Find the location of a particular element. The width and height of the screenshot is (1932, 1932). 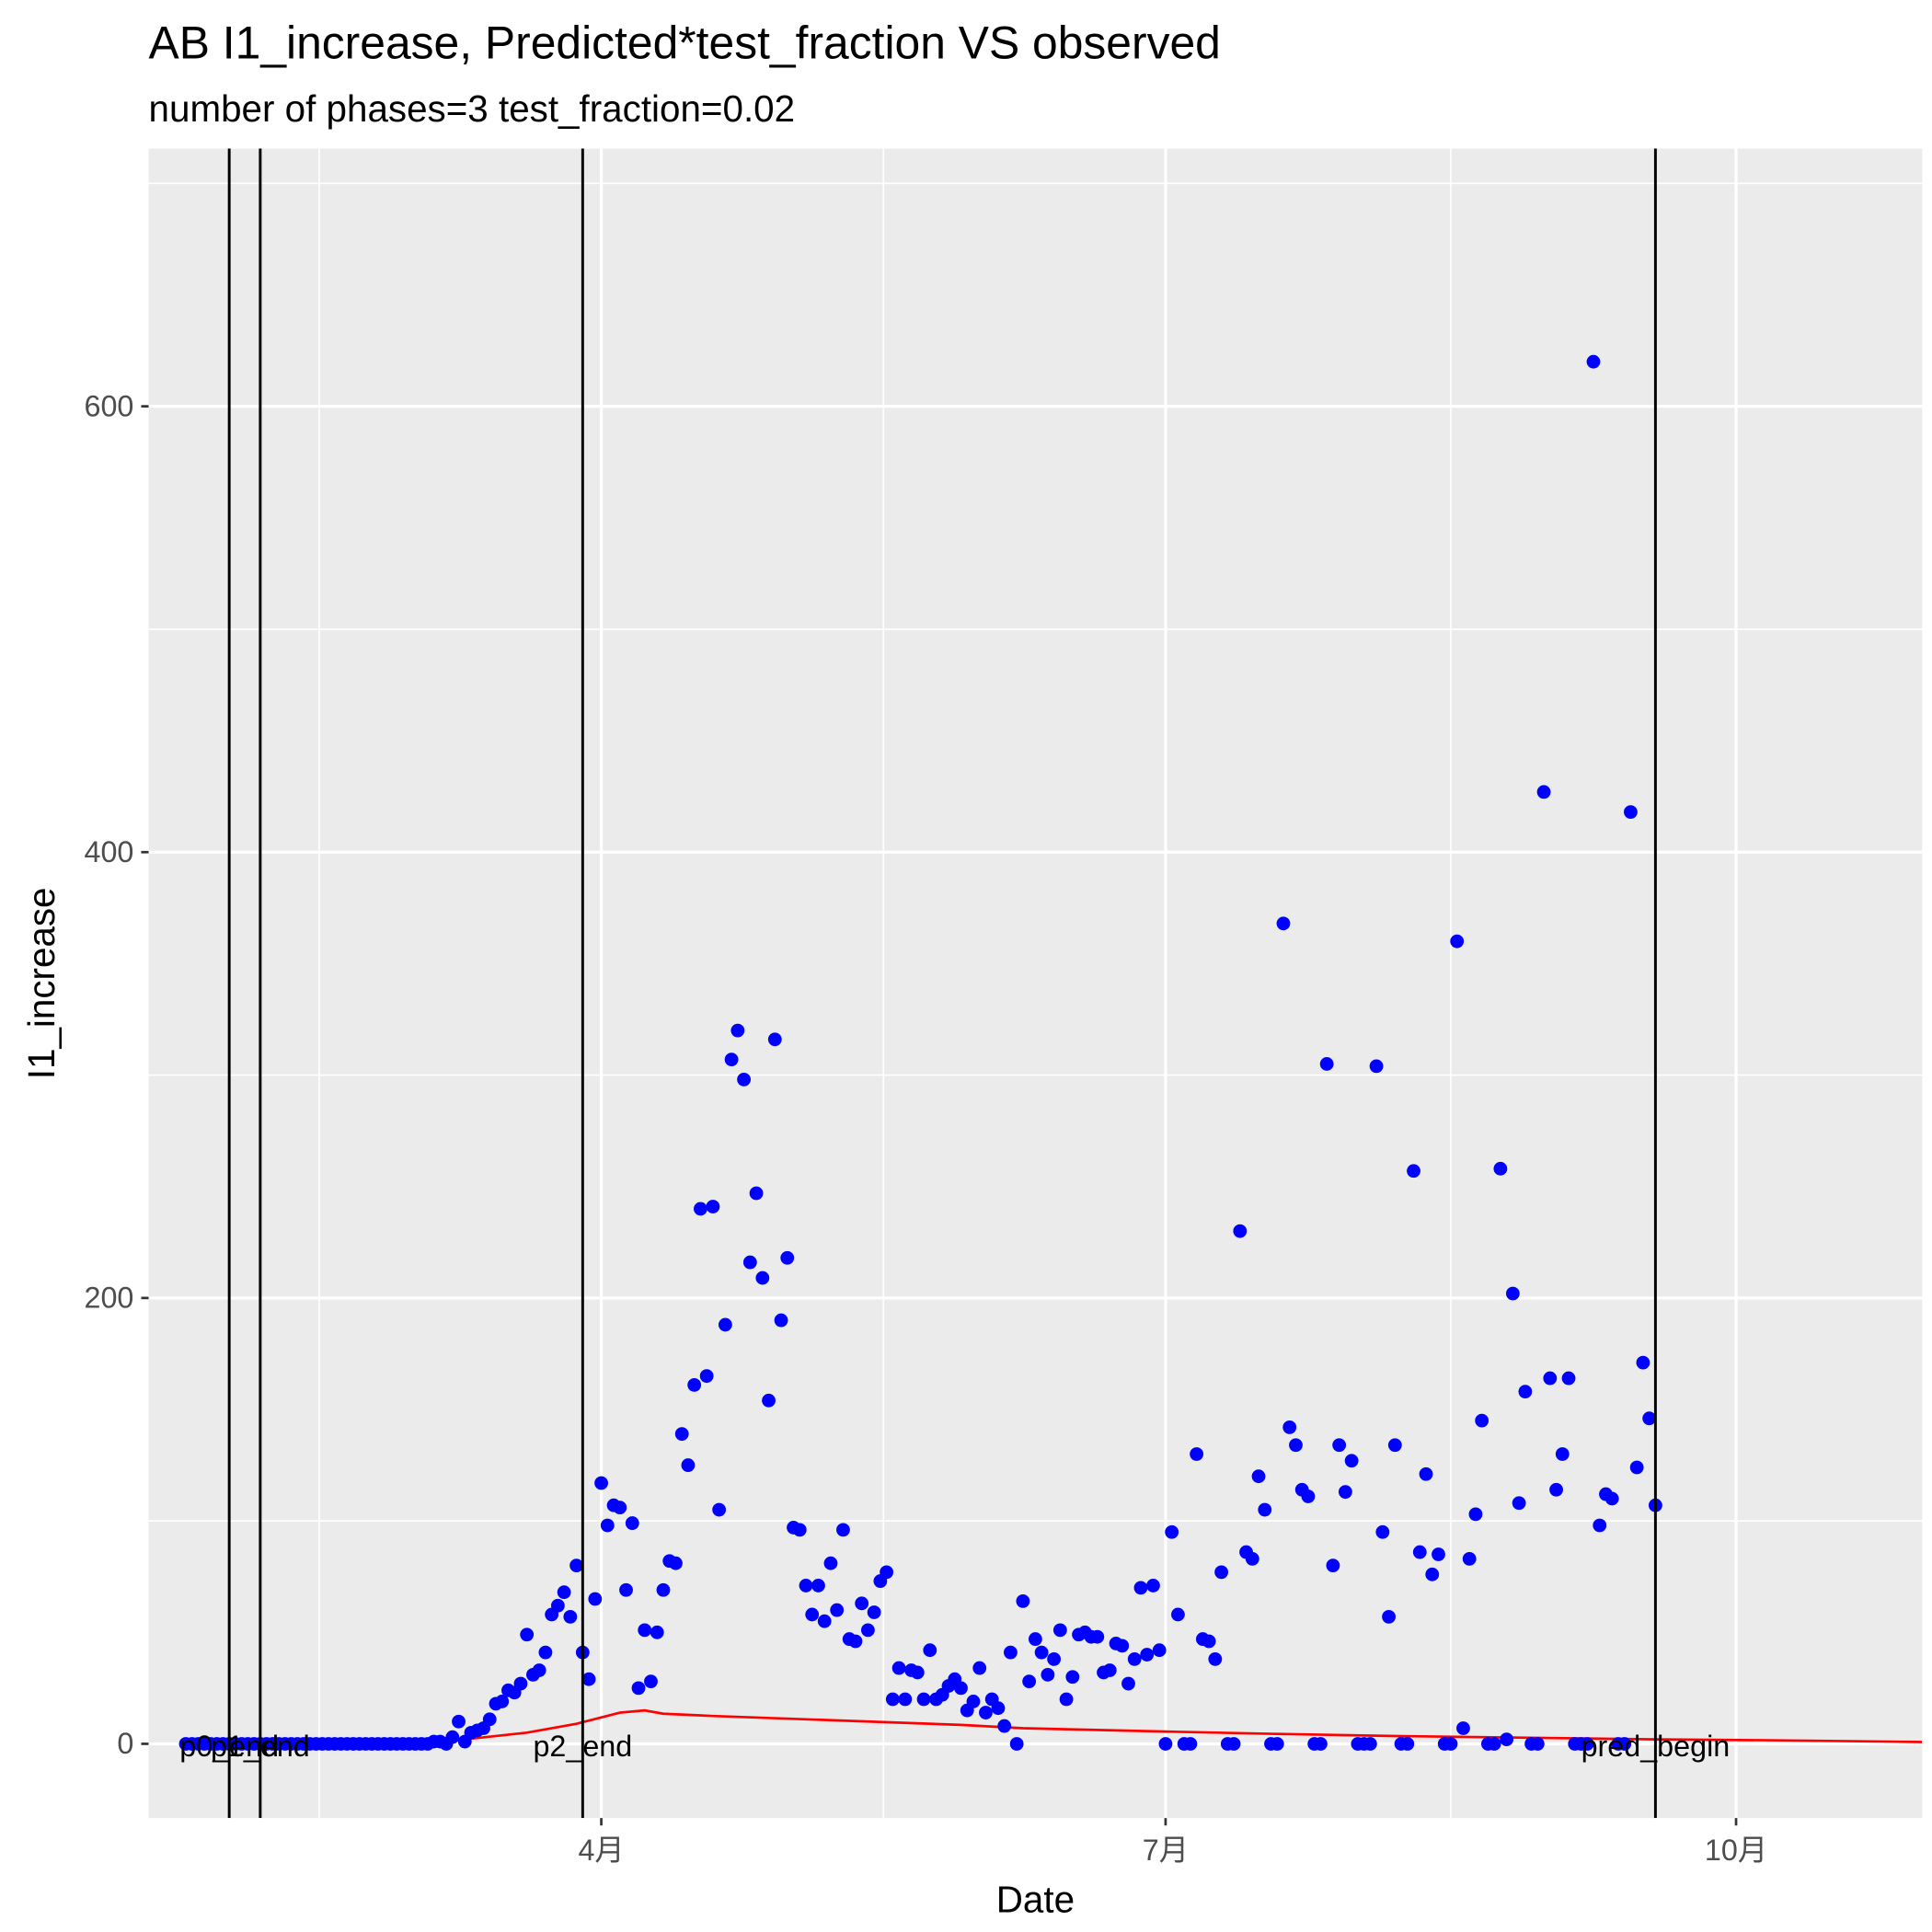

phase-label: pred_begin is located at coordinates (1656, 1746).